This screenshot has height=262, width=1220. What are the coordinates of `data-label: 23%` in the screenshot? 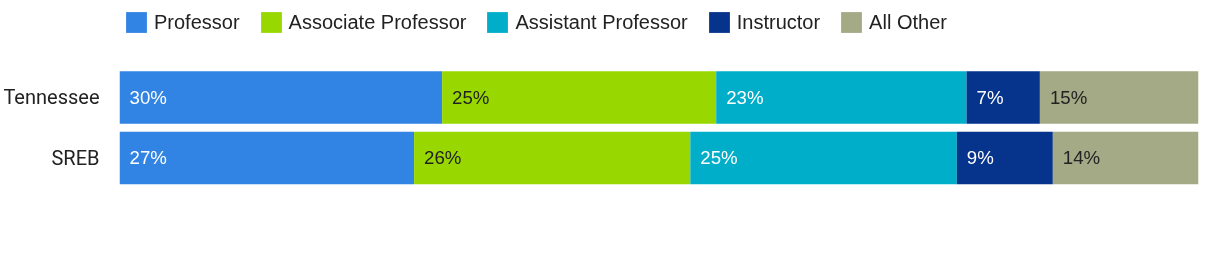 It's located at (745, 97).